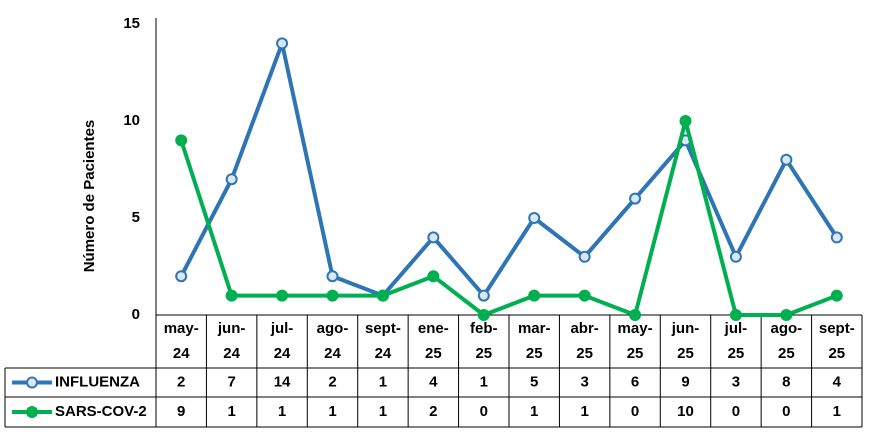 The width and height of the screenshot is (873, 446). What do you see at coordinates (787, 341) in the screenshot?
I see `x-tick-label: ago- 25` at bounding box center [787, 341].